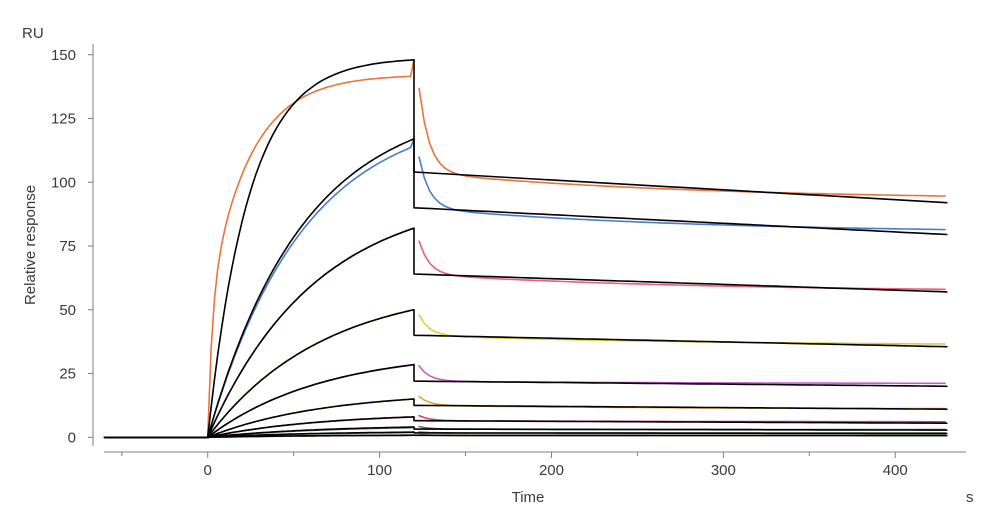 This screenshot has width=1000, height=527. I want to click on y-tick-label: 75, so click(67, 246).